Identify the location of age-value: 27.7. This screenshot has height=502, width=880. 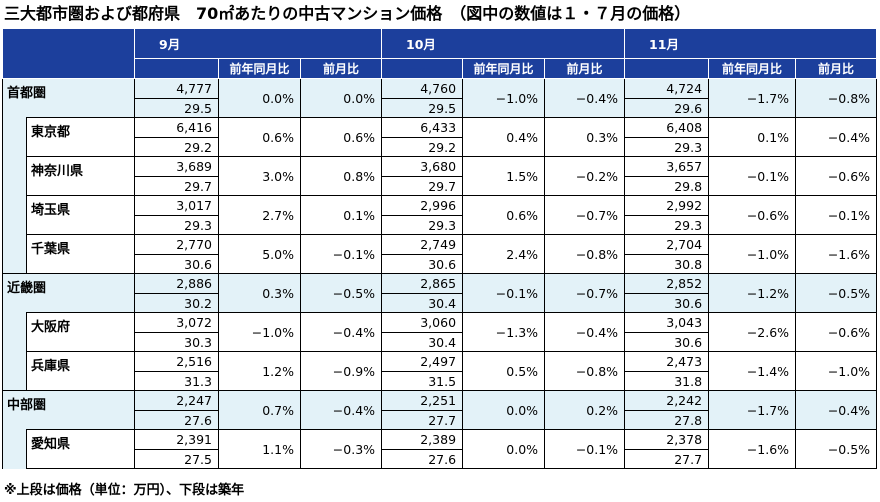
(667, 459).